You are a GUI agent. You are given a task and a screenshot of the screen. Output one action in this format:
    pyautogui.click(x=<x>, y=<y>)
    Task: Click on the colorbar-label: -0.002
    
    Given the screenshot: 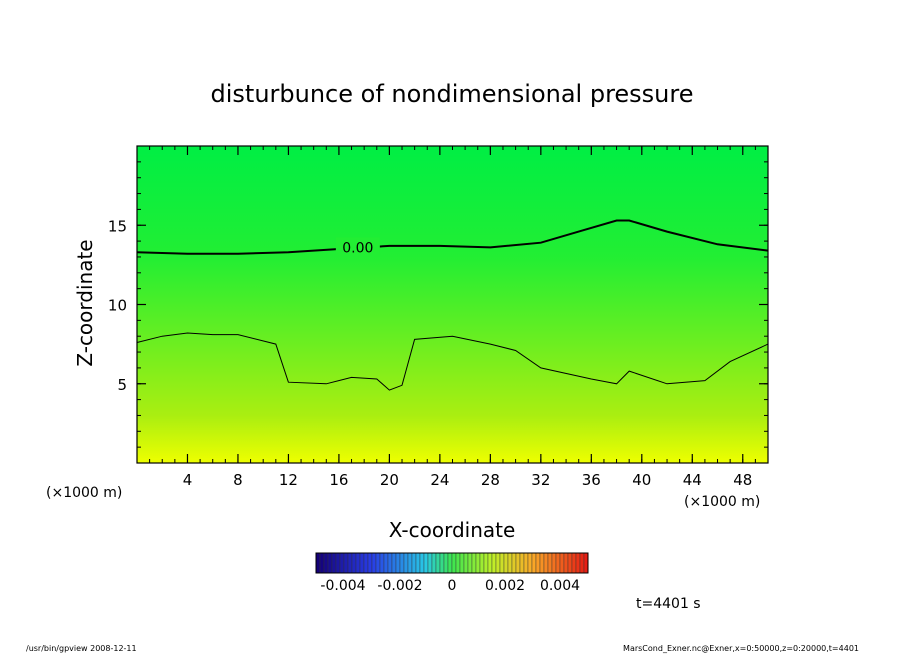 What is the action you would take?
    pyautogui.click(x=399, y=586)
    